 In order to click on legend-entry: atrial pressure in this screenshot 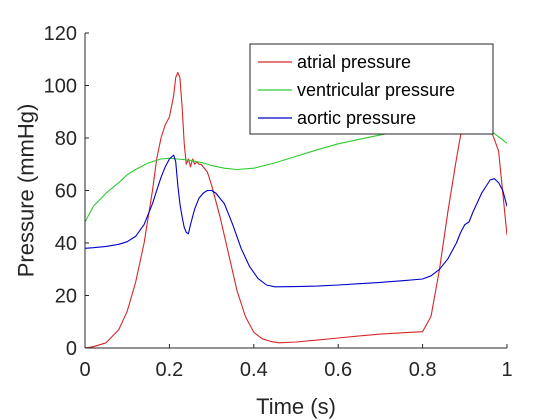, I will do `click(354, 62)`.